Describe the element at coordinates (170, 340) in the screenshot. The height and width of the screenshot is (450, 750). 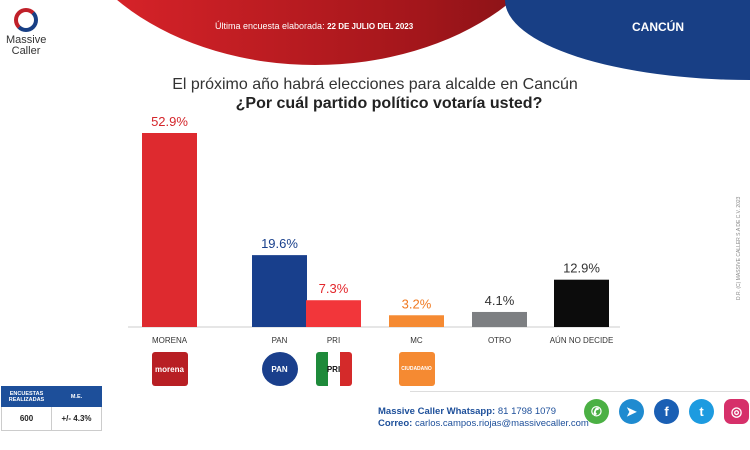
I see `category-label: MORENA` at that location.